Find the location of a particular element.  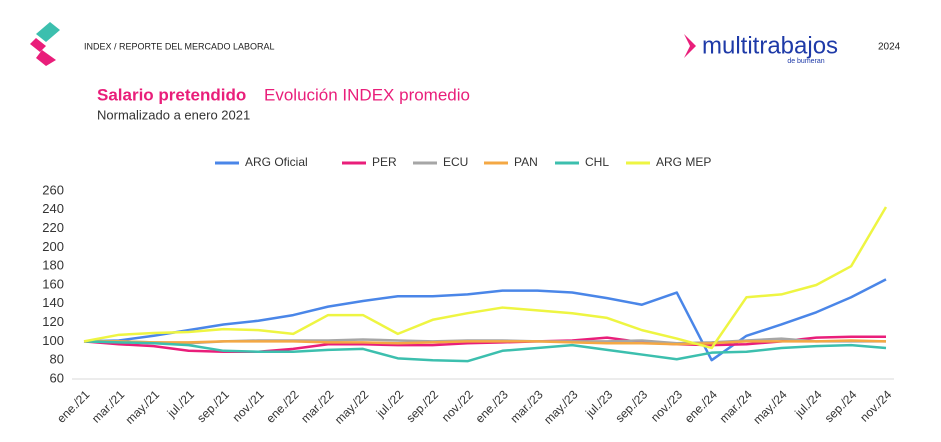

brand-icon is located at coordinates (690, 46).